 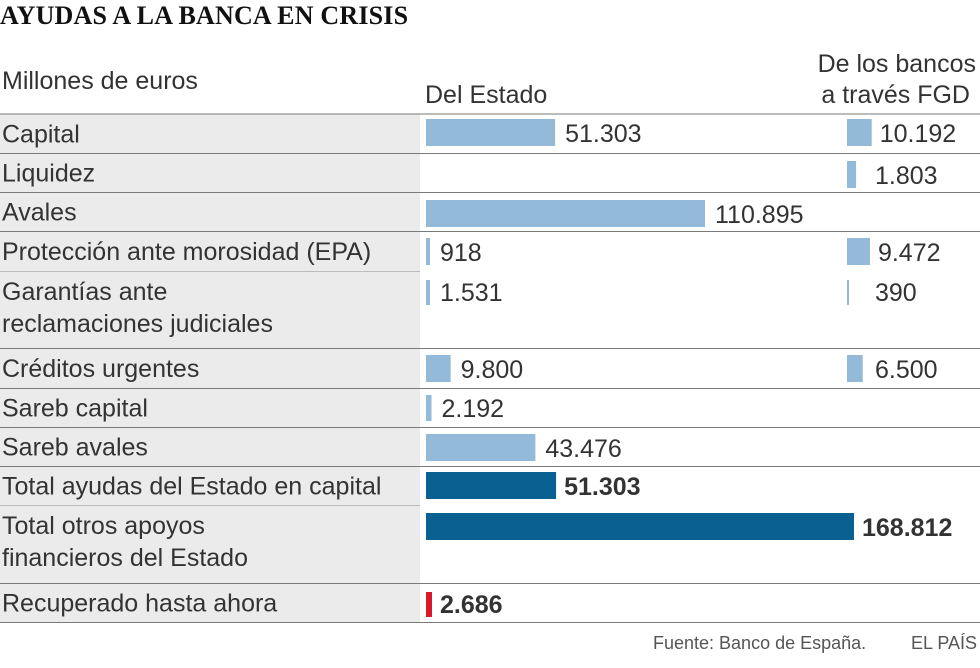 I want to click on units-label: Millones de euros, so click(x=100, y=81).